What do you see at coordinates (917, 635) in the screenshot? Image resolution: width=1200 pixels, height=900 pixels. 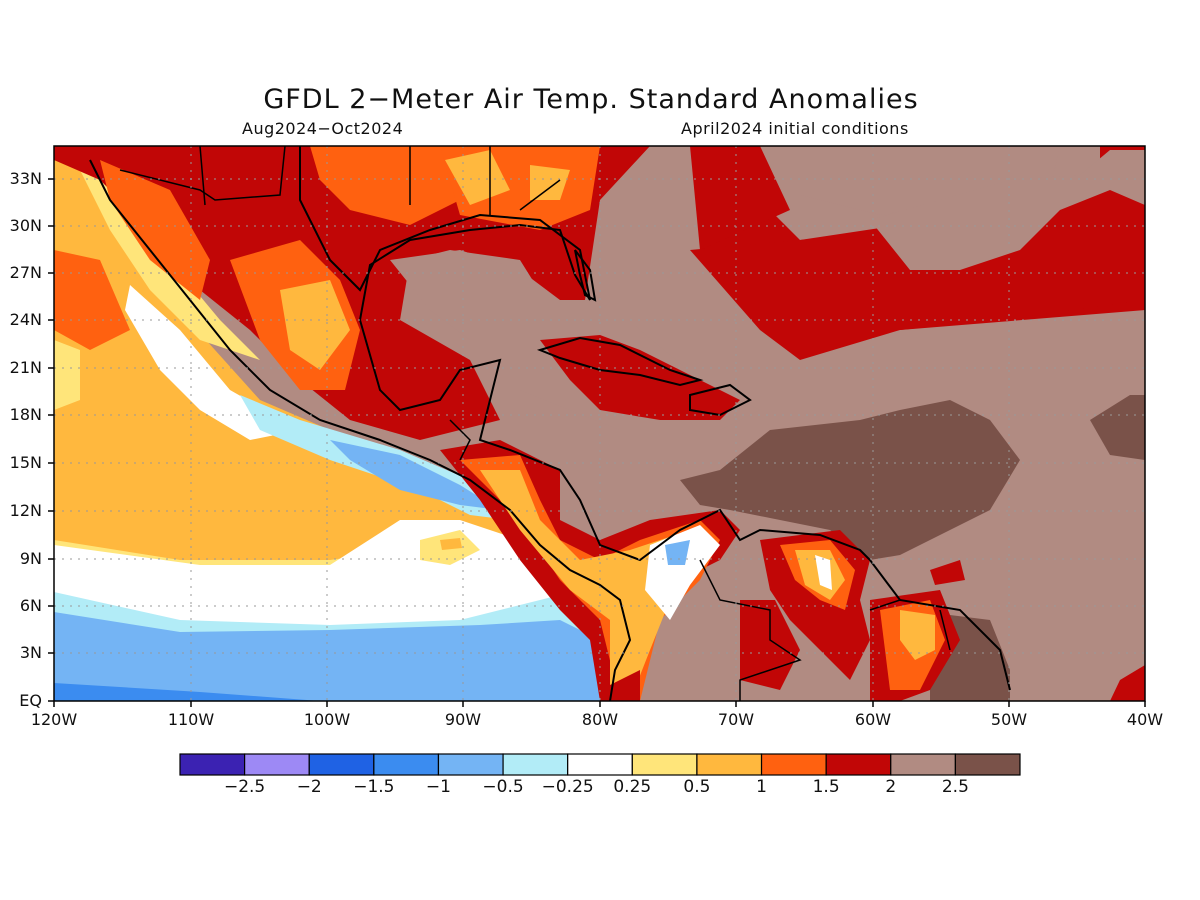 I see `guiana-yellow` at bounding box center [917, 635].